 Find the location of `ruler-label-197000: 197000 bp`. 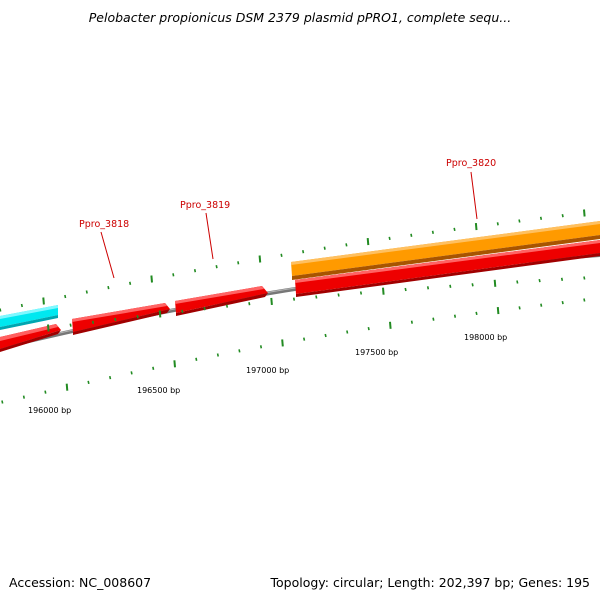

ruler-label-197000: 197000 bp is located at coordinates (267, 370).